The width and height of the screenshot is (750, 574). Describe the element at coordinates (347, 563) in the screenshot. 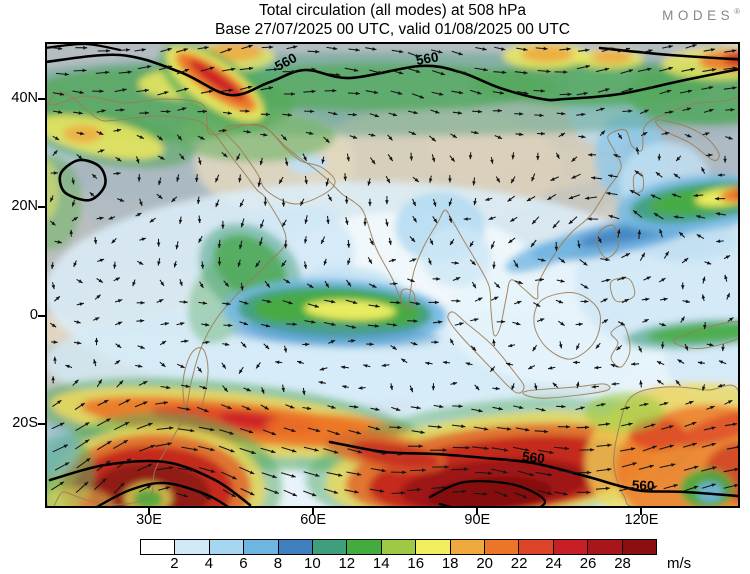

I see `colorbar-tick-label: 12` at that location.